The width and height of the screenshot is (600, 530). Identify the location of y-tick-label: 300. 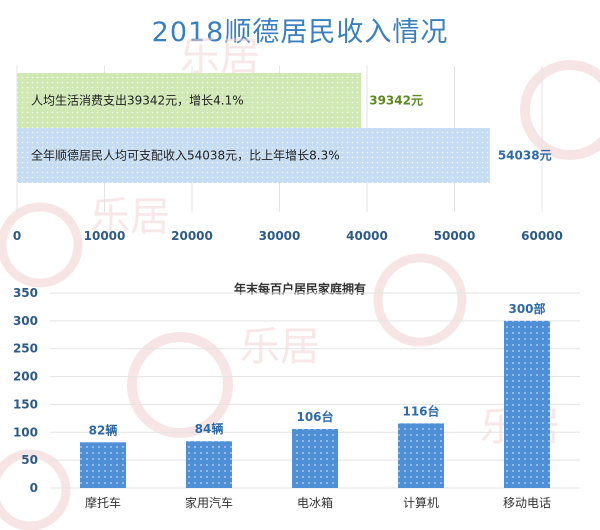
(25, 321).